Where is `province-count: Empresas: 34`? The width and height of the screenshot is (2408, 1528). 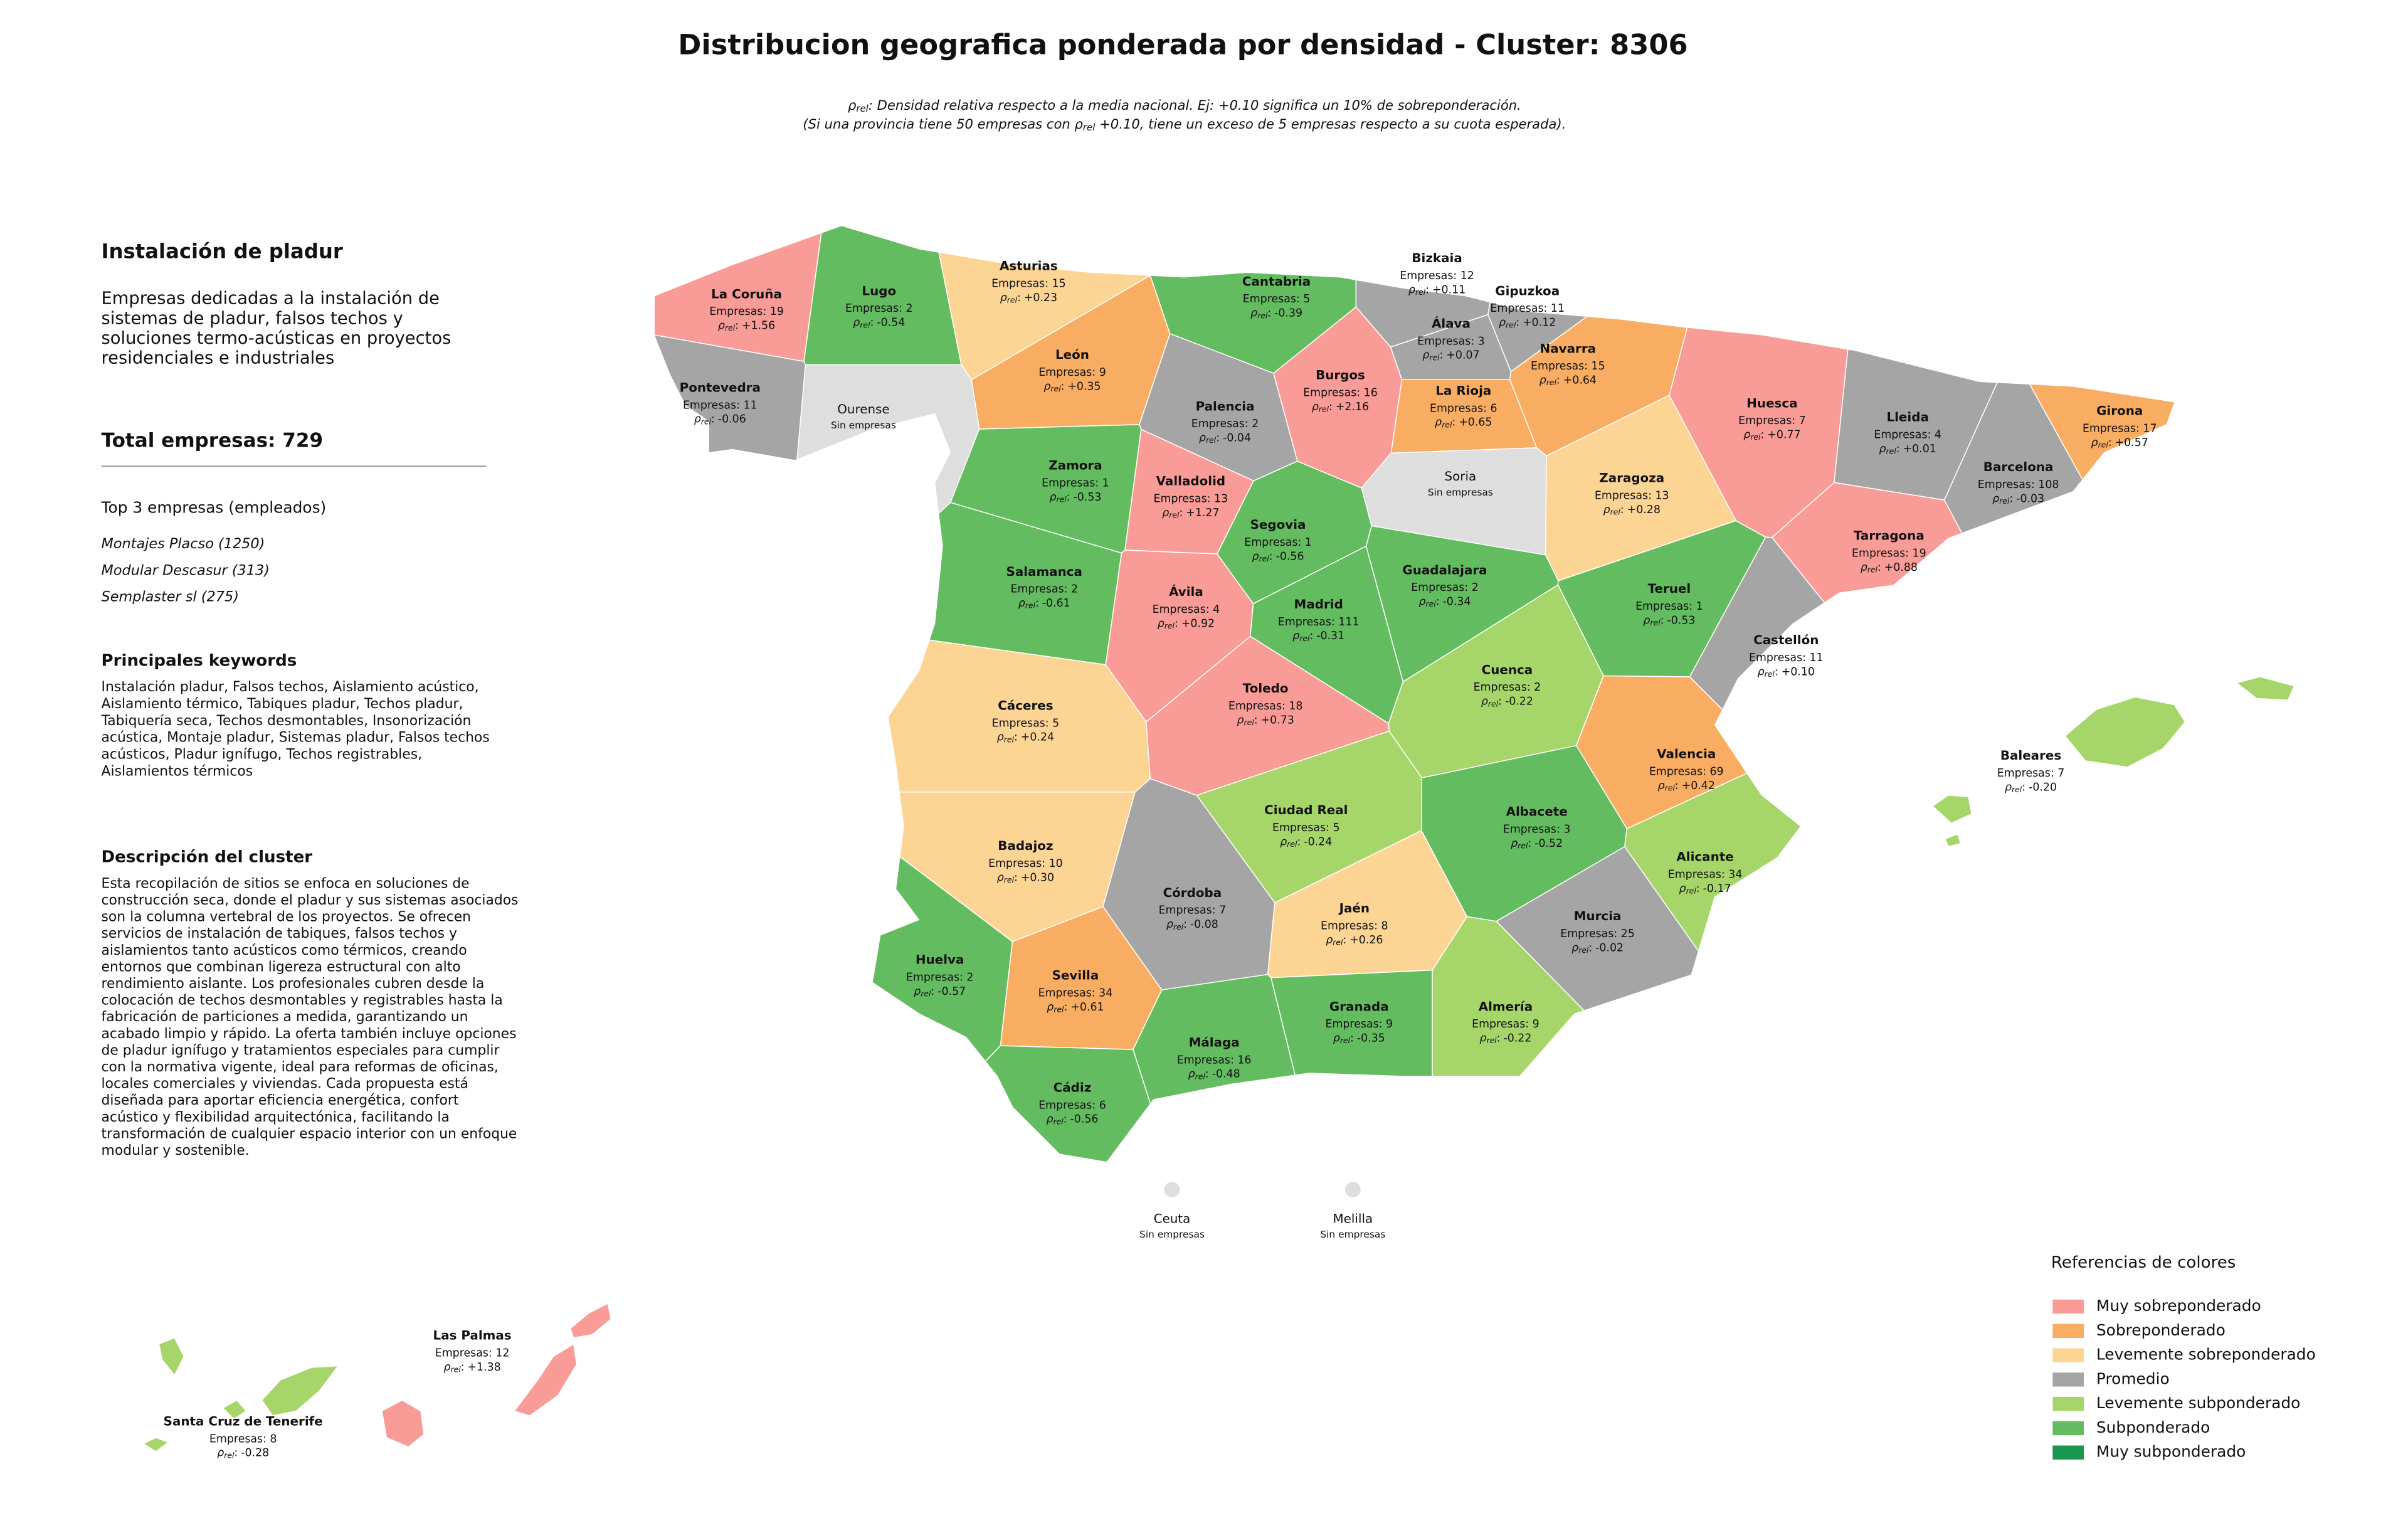 province-count: Empresas: 34 is located at coordinates (1705, 874).